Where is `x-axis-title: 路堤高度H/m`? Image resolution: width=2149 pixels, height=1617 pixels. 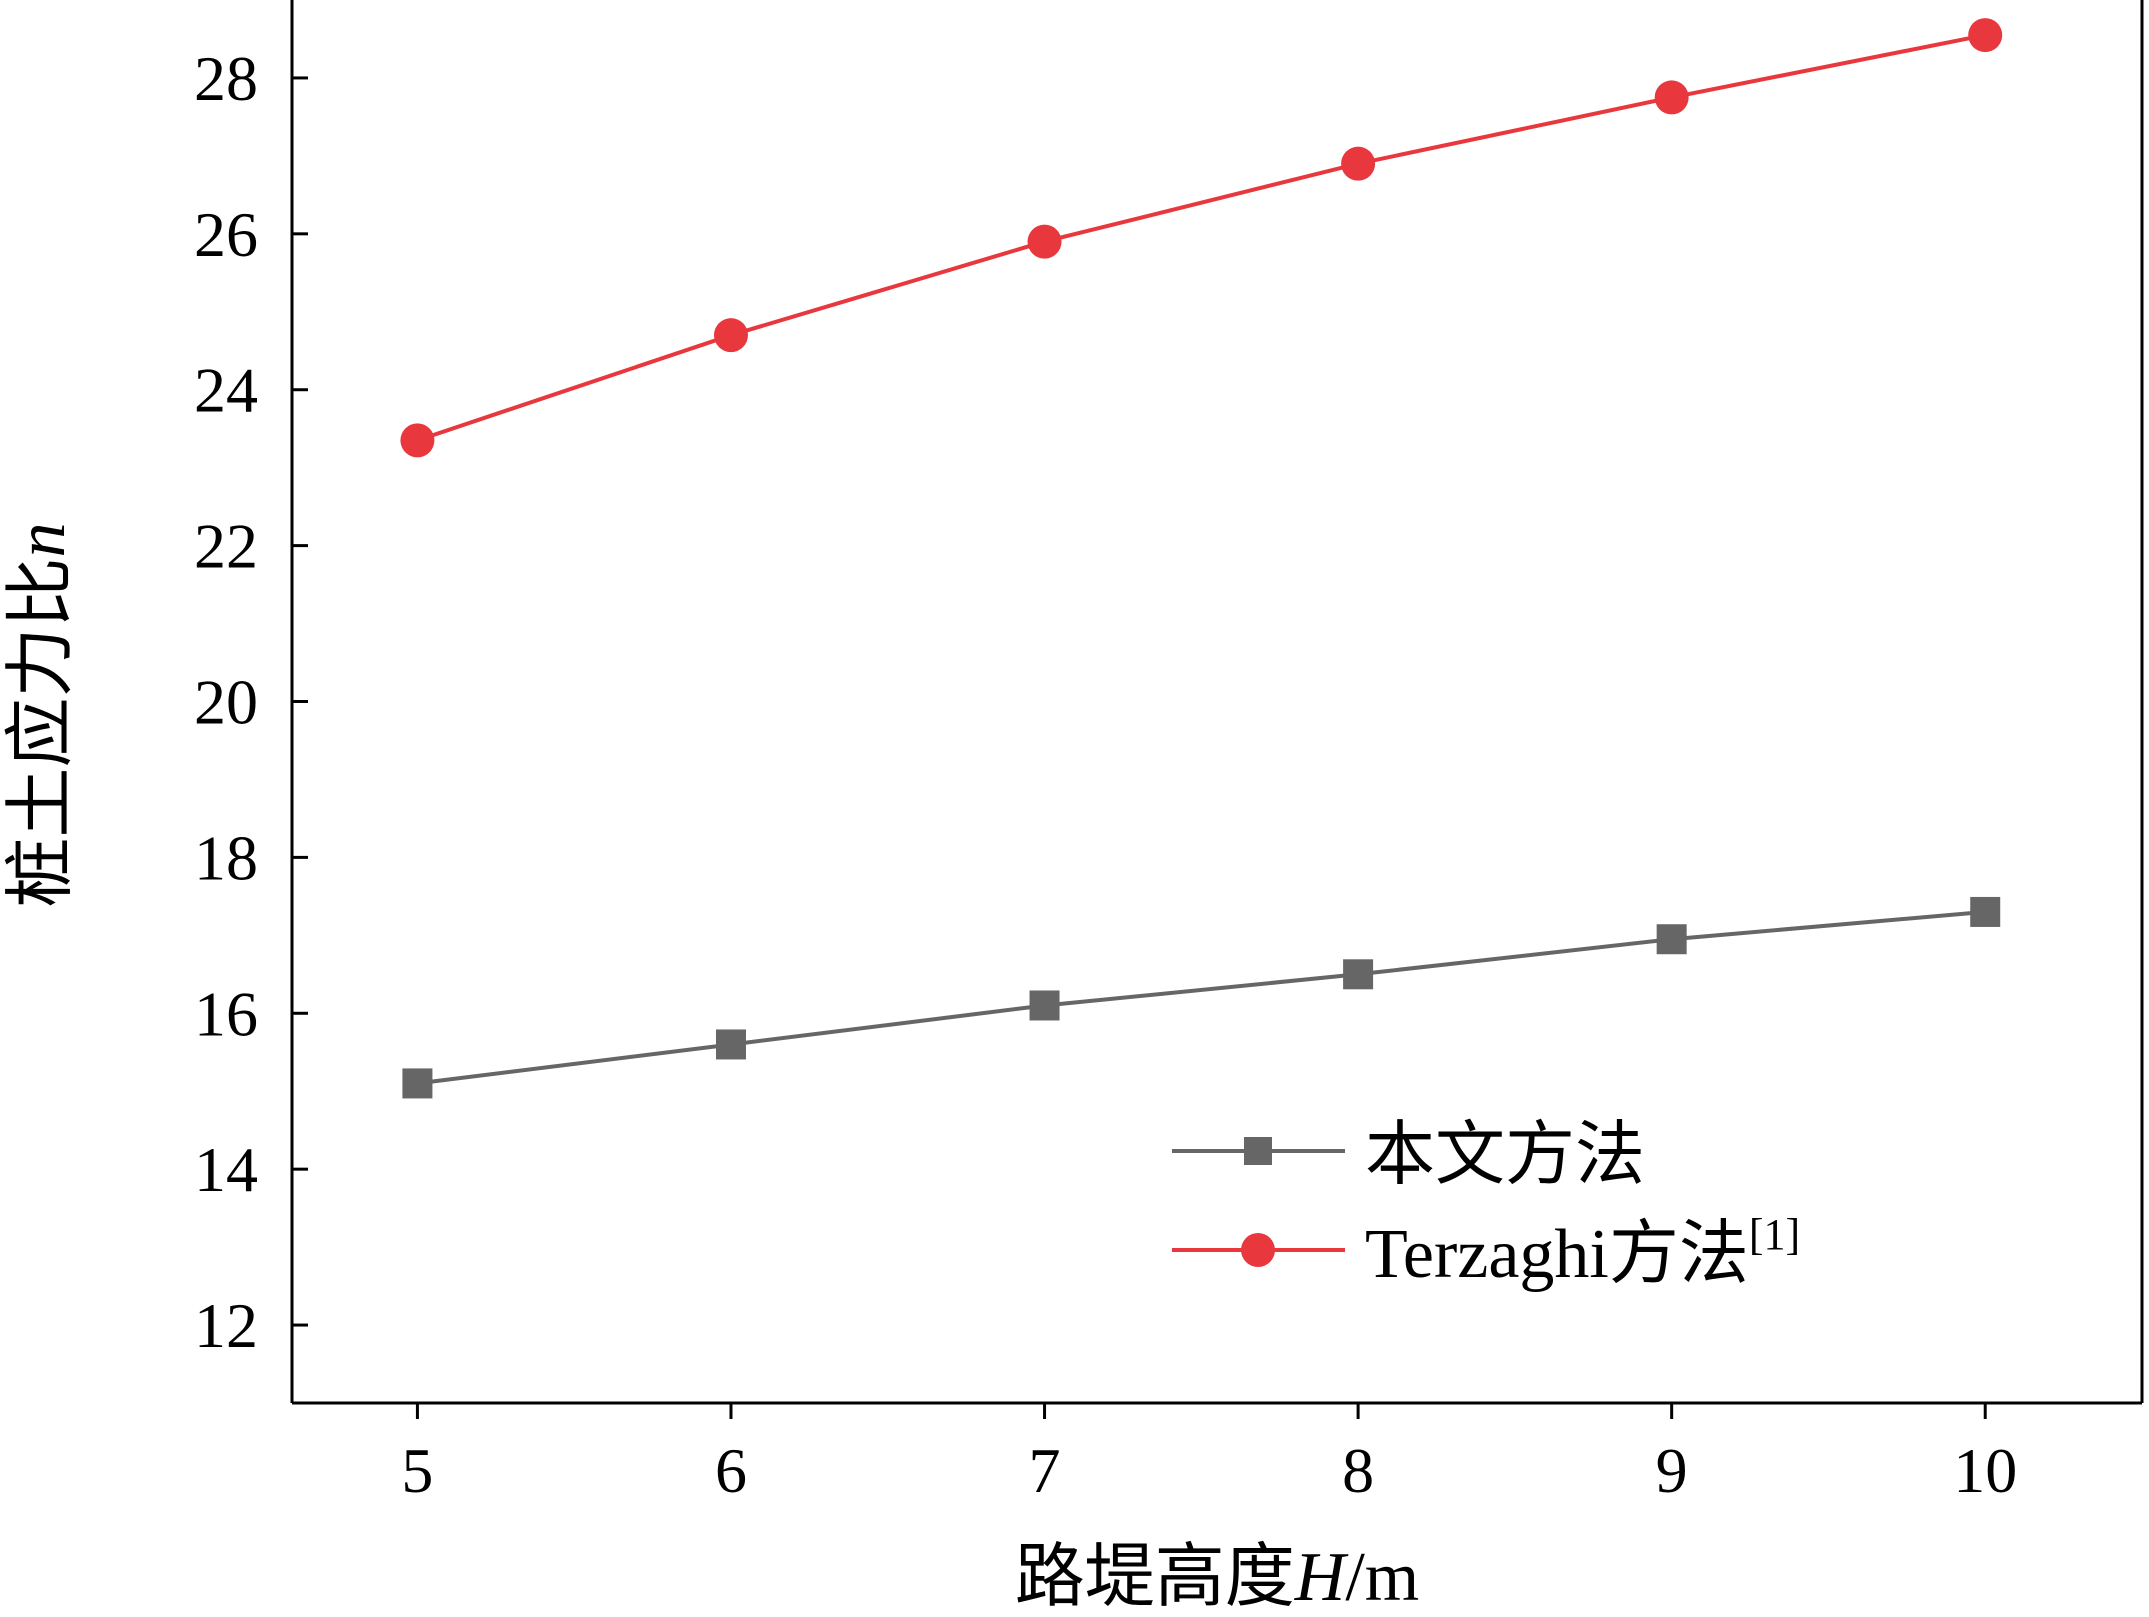 x-axis-title: 路堤高度H/m is located at coordinates (1217, 1577).